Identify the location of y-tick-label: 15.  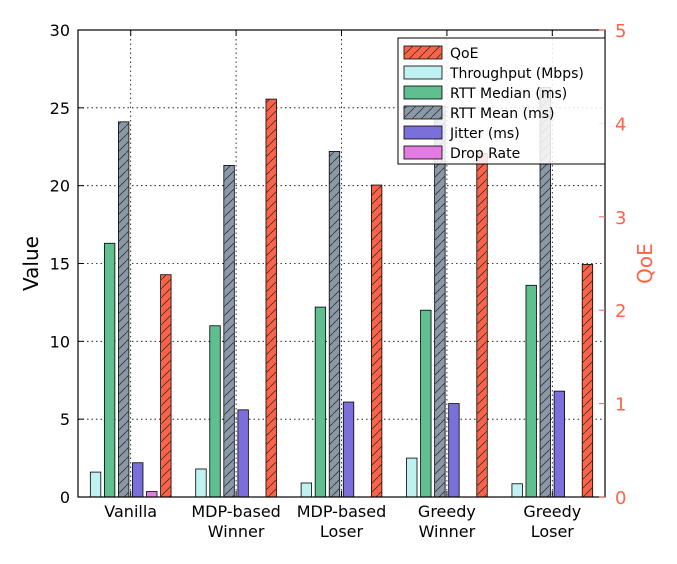
(60, 264).